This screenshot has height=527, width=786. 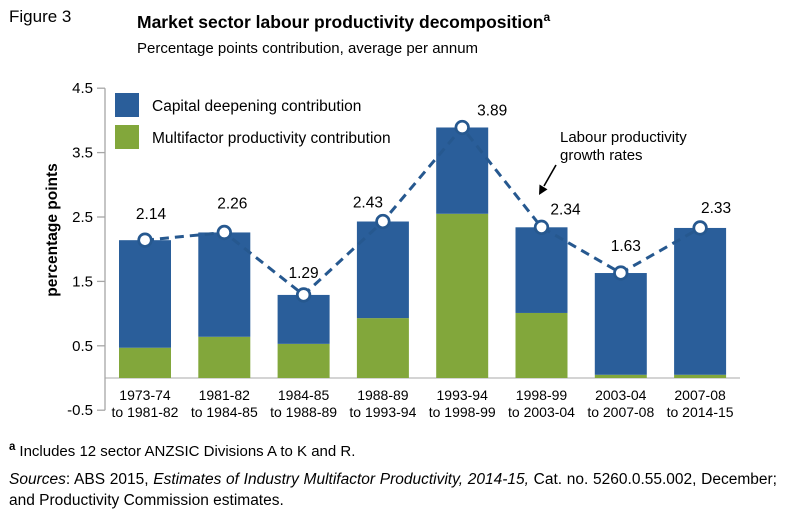 What do you see at coordinates (383, 395) in the screenshot?
I see `x-label-3-line1: 1988-89` at bounding box center [383, 395].